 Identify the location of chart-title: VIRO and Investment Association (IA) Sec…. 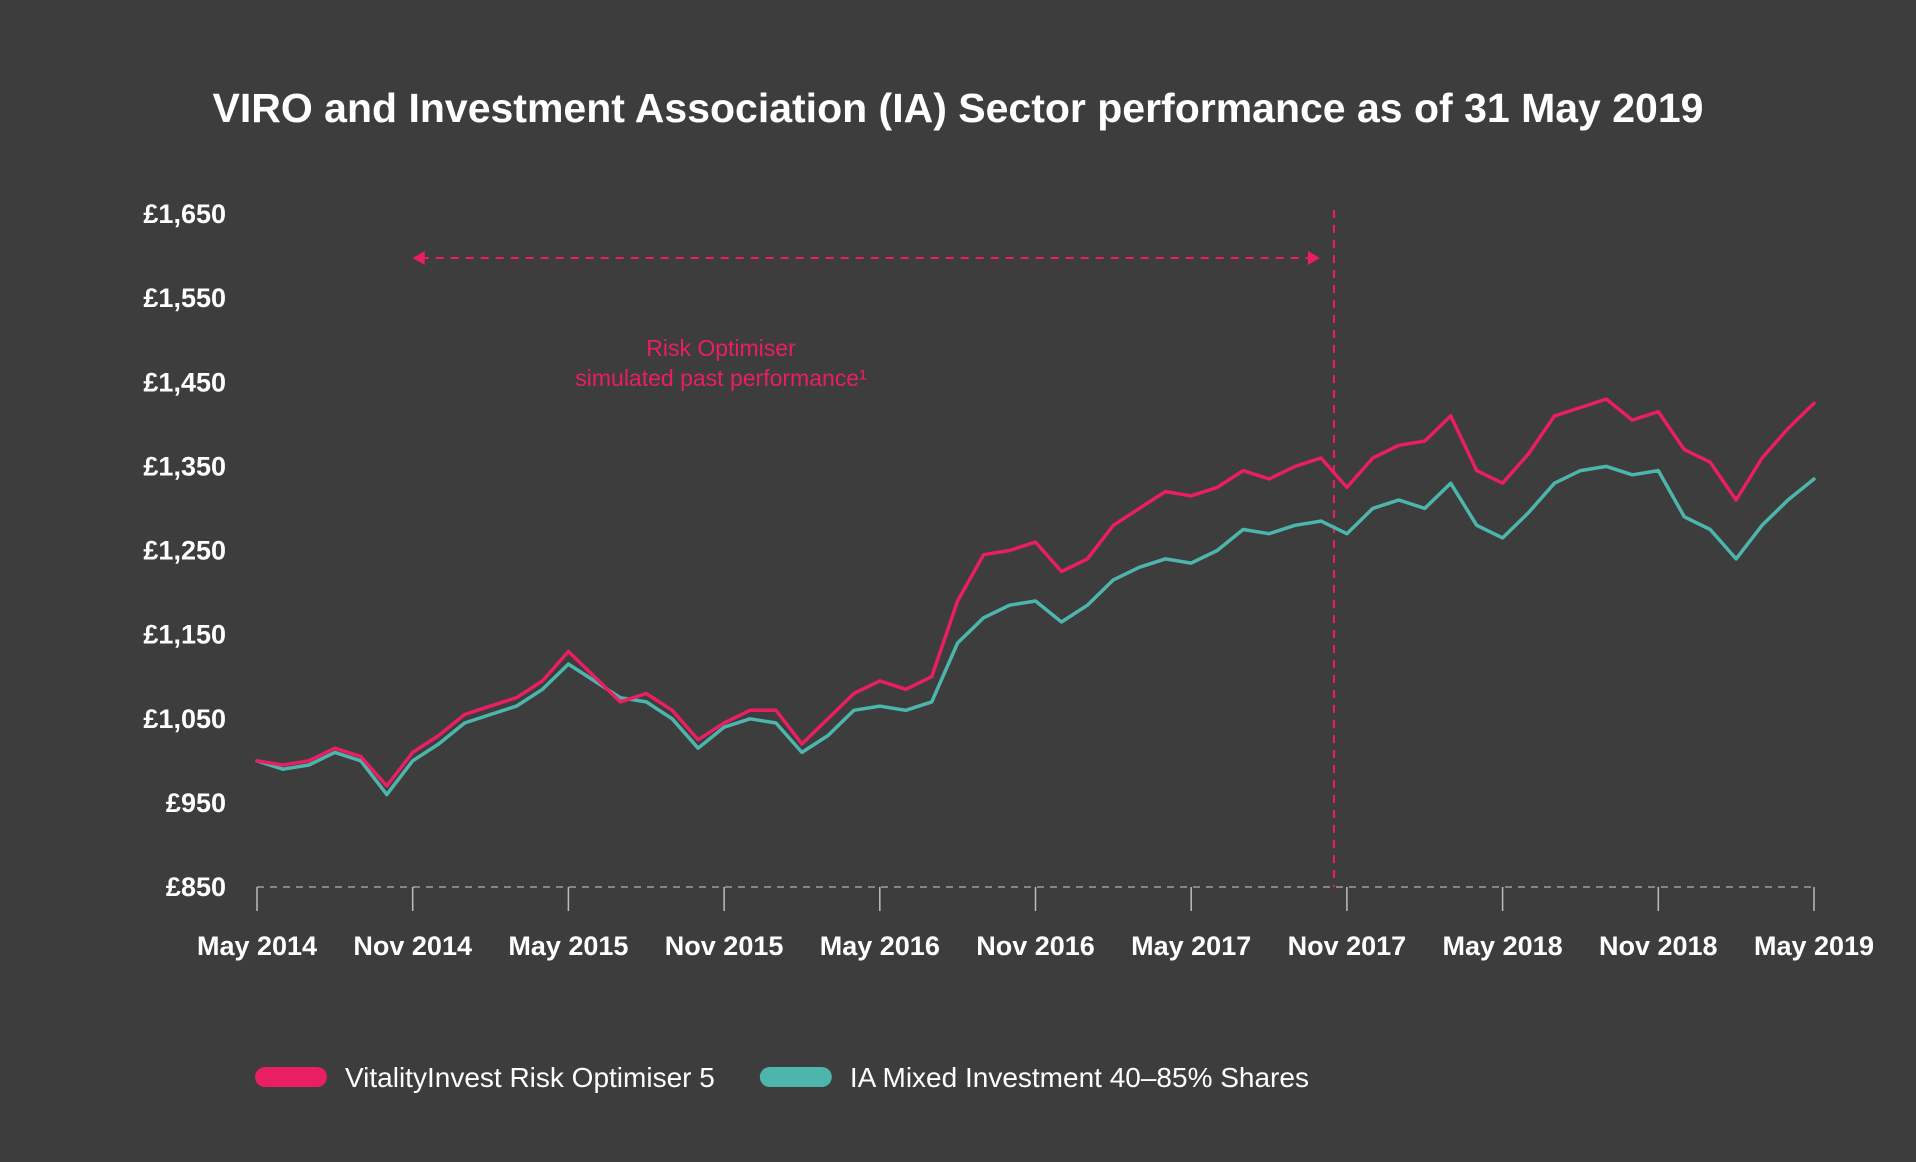
(958, 108).